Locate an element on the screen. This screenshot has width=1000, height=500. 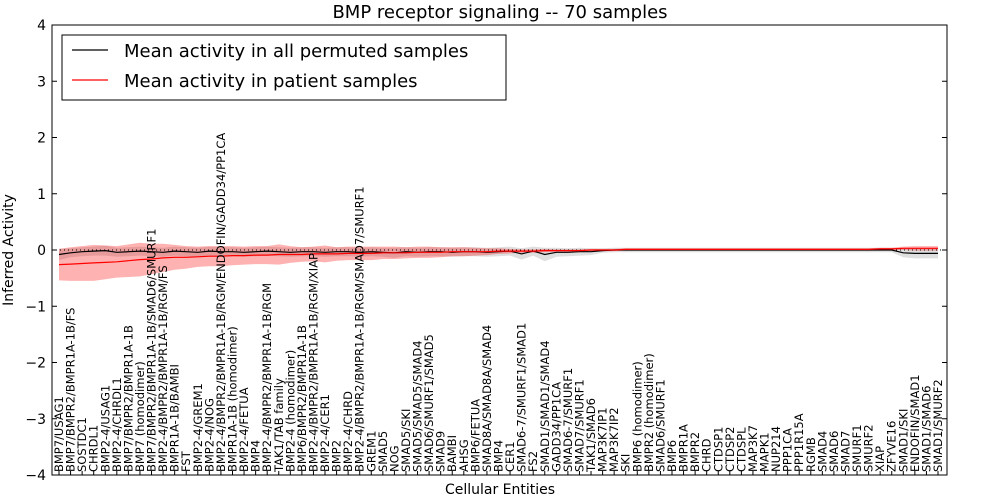
series-lines is located at coordinates (498, 256).